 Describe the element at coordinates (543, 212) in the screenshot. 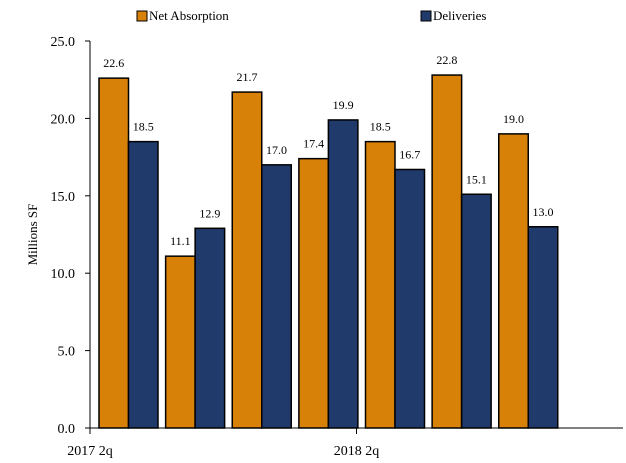

I see `data-label-1-6: 13.0` at that location.